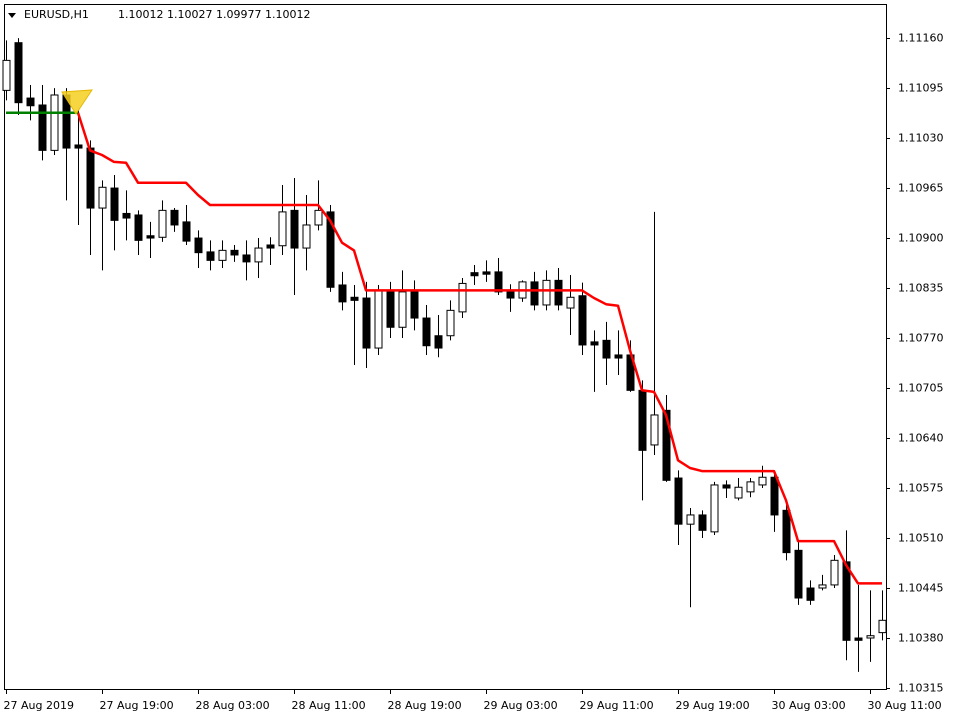  What do you see at coordinates (329, 705) in the screenshot?
I see `x-tick-label: 28 Aug 11:00` at bounding box center [329, 705].